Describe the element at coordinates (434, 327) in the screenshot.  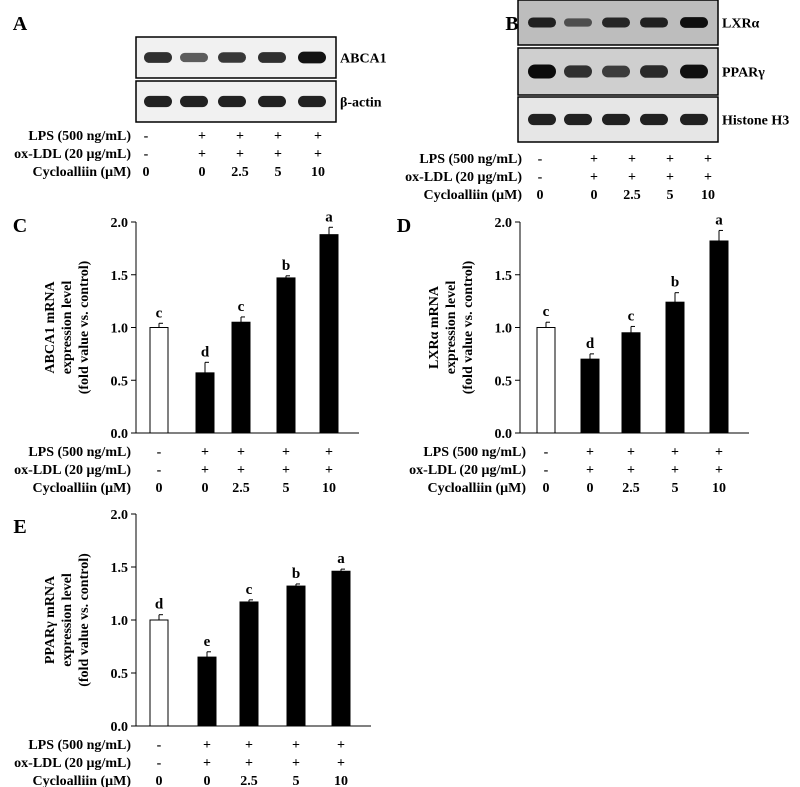
I see `y-axis-label-line: LXRα mRNA` at that location.